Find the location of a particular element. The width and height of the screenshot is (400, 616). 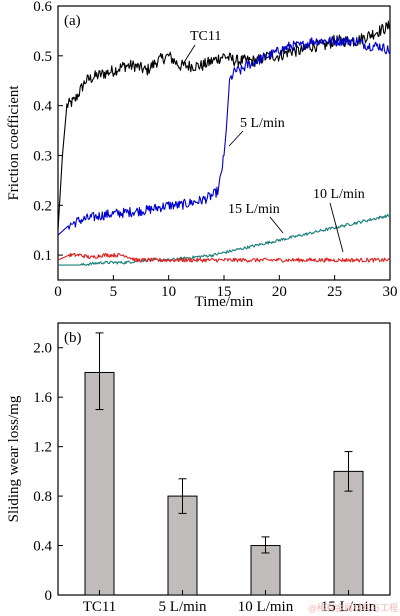

chart-a-x-tick-label: 5 is located at coordinates (114, 292).